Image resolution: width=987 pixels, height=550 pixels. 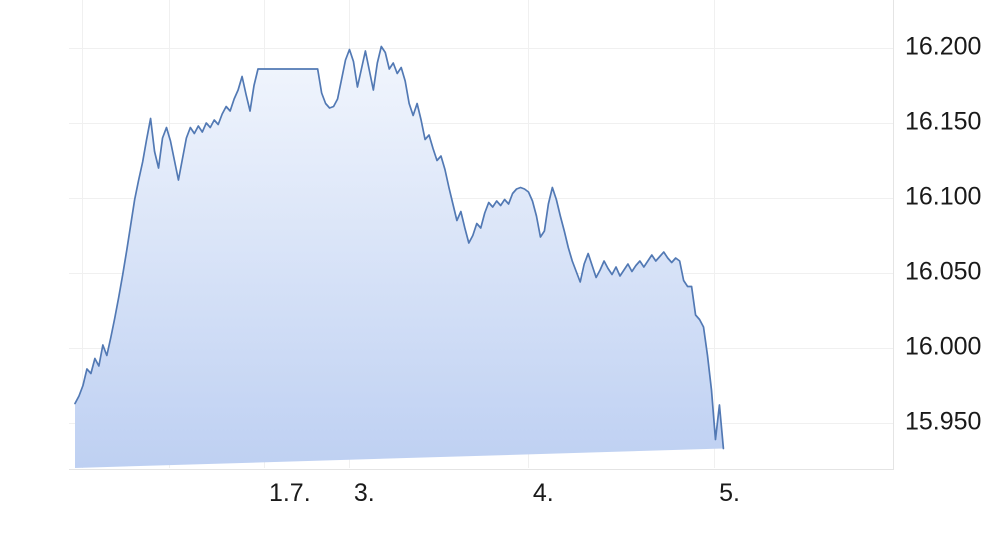 What do you see at coordinates (943, 197) in the screenshot?
I see `y-tick-label: 16.100` at bounding box center [943, 197].